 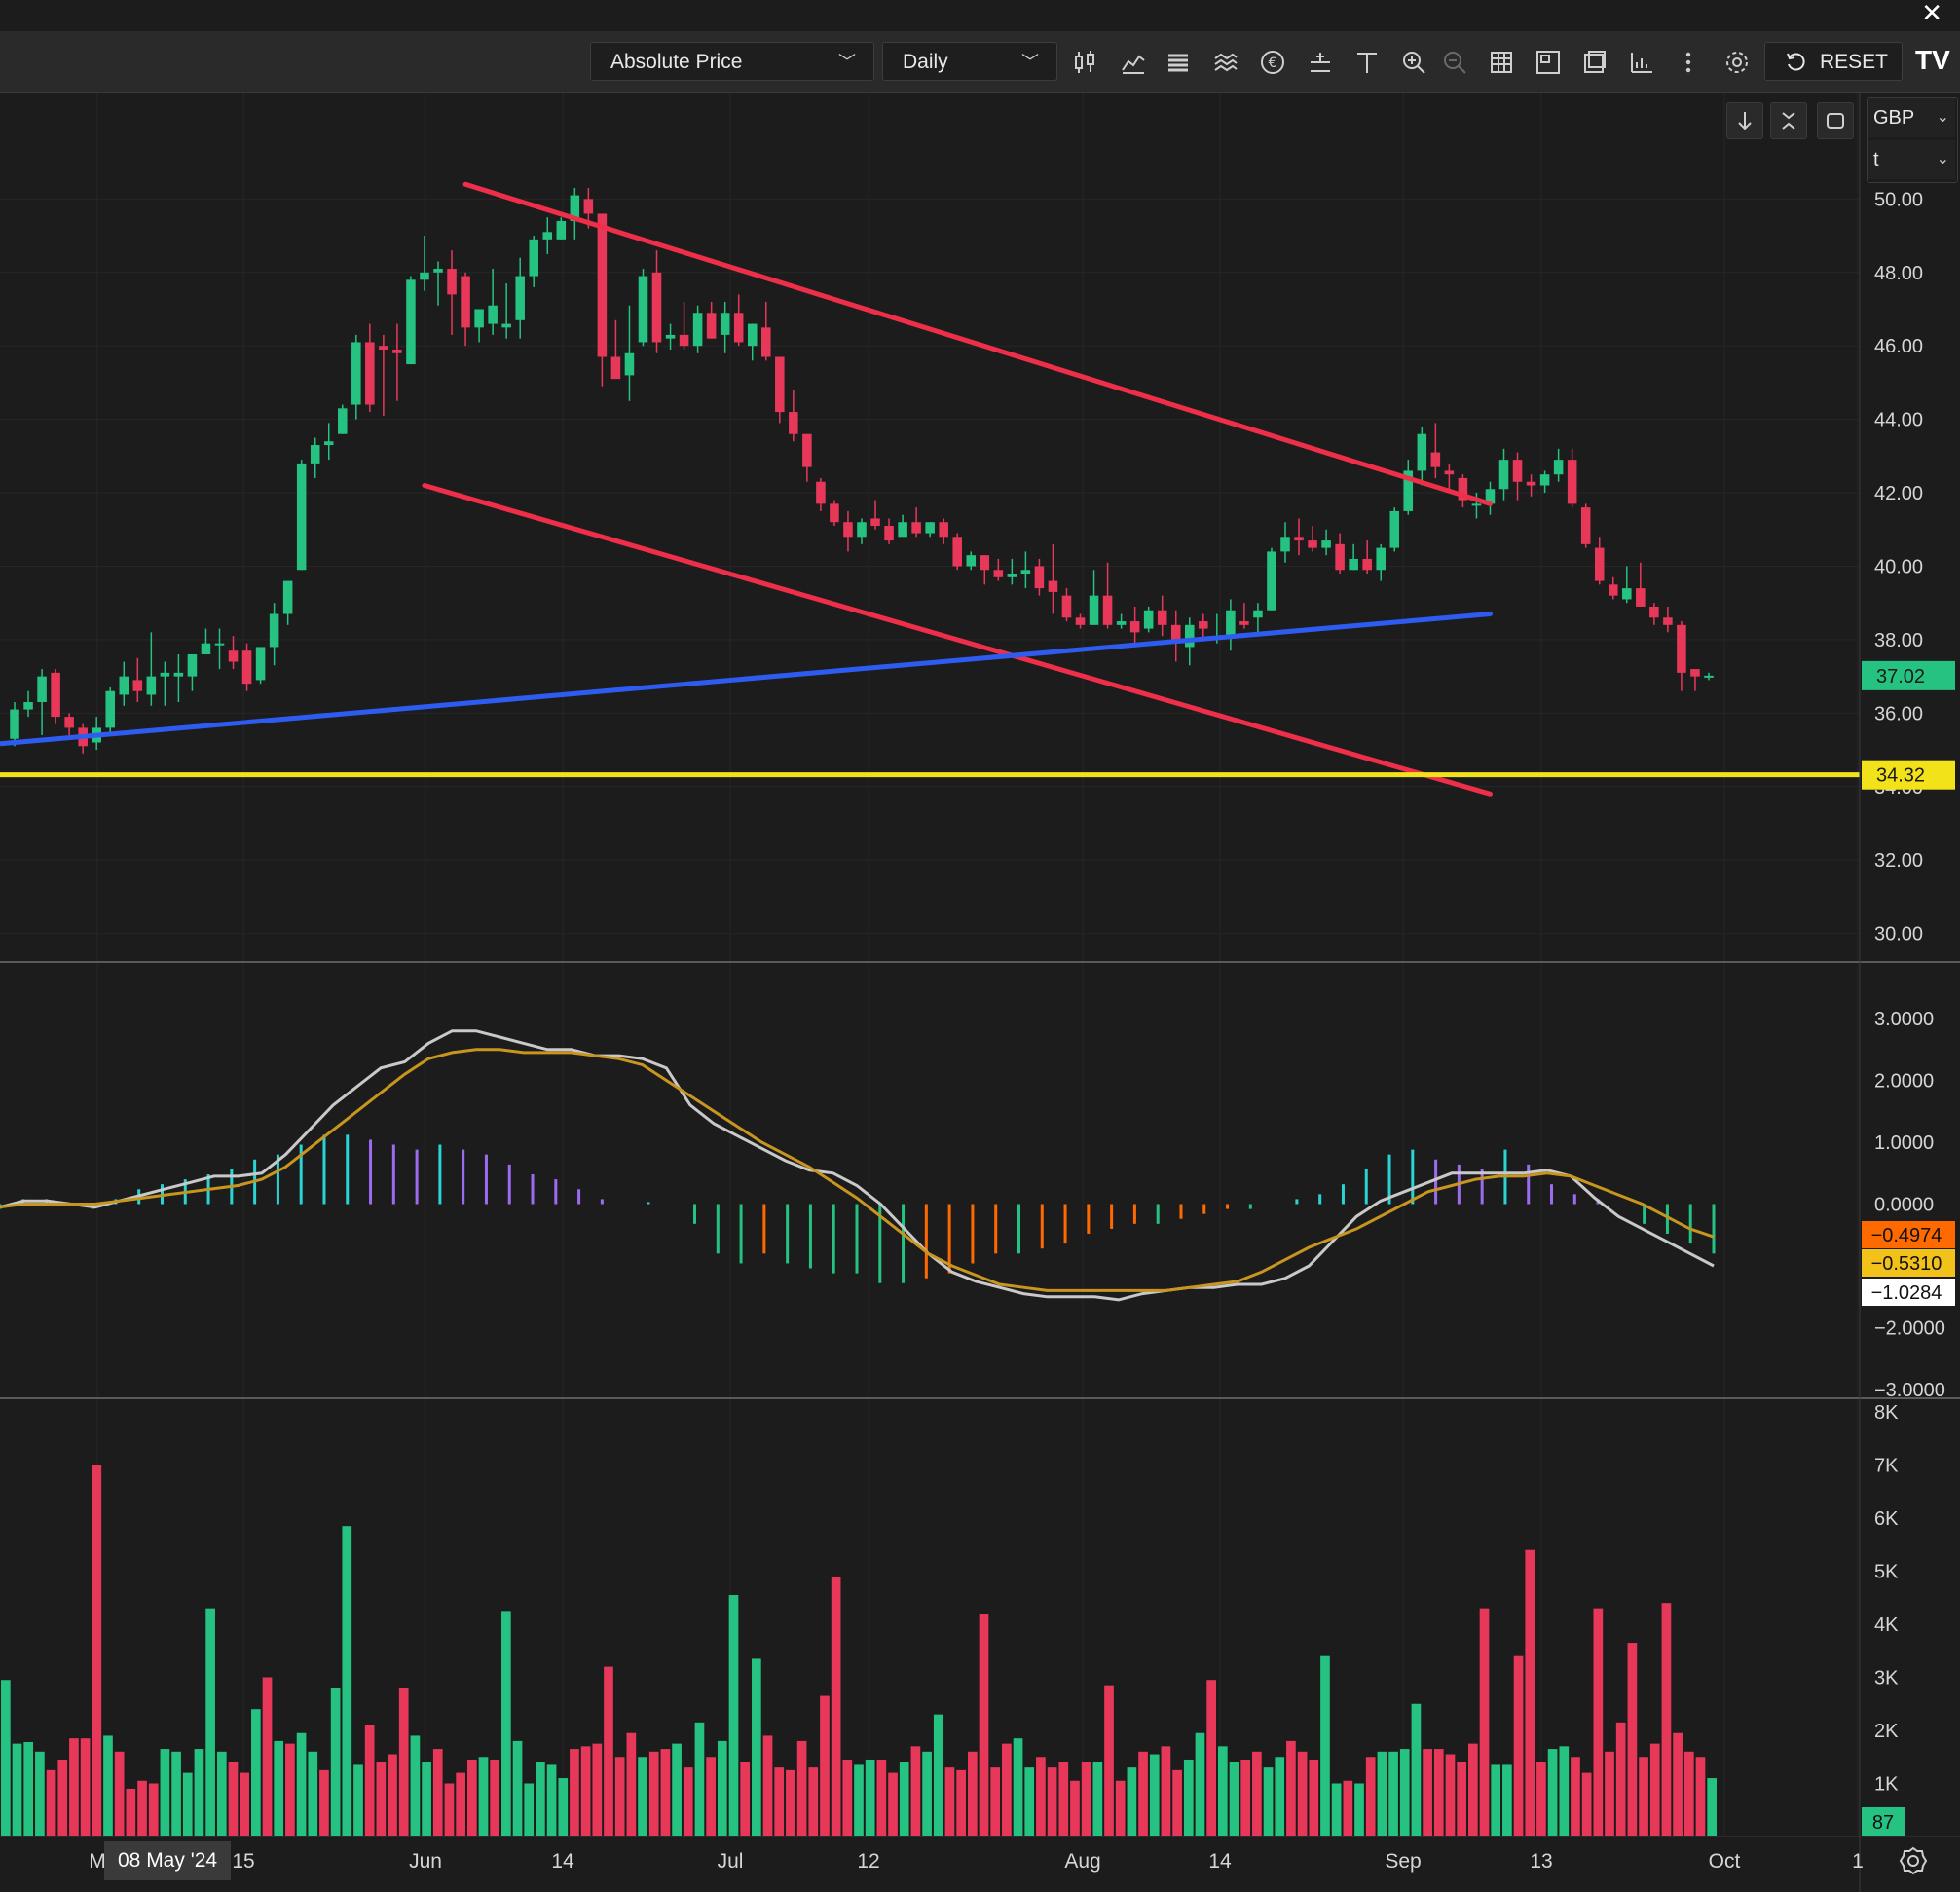 I want to click on time-tick-label: Sep, so click(x=1403, y=1861).